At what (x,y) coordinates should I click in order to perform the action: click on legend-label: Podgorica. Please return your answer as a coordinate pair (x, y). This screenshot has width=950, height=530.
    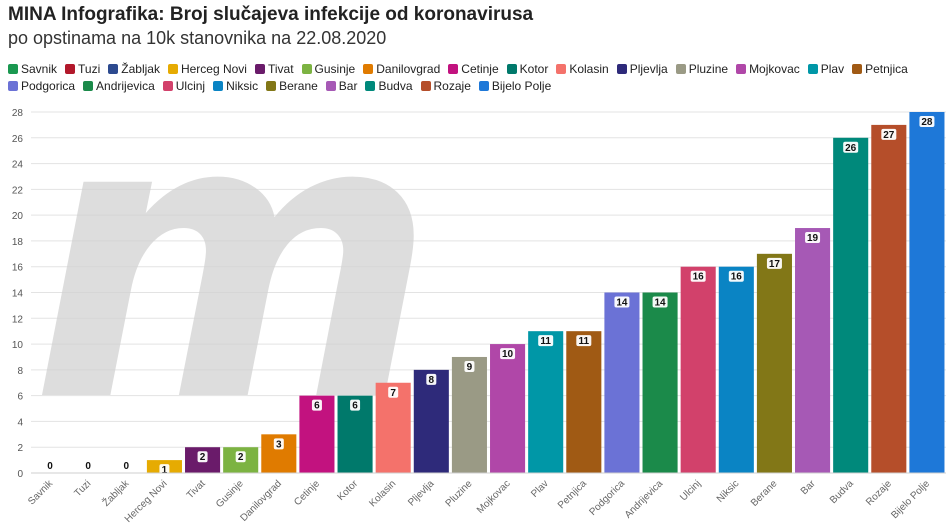
    Looking at the image, I should click on (48, 86).